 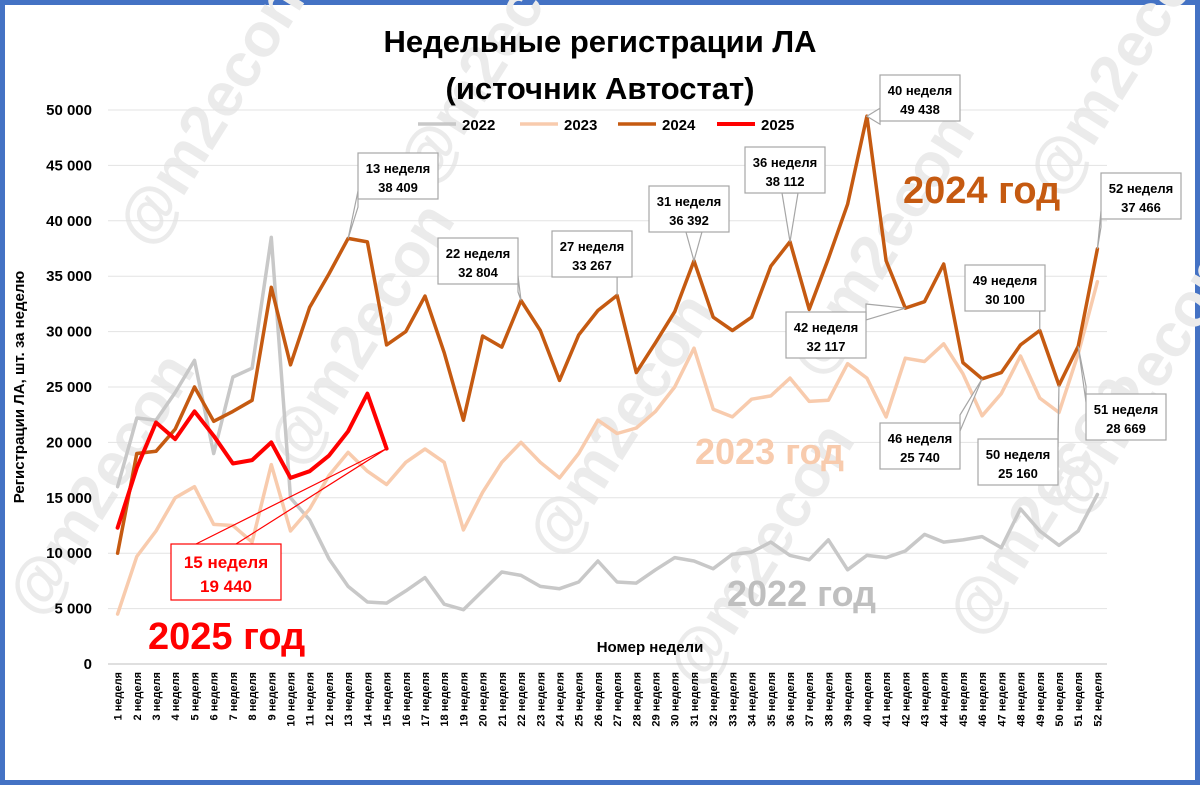 I want to click on annotation-callout: 42 неделя 32 117, so click(x=845, y=331).